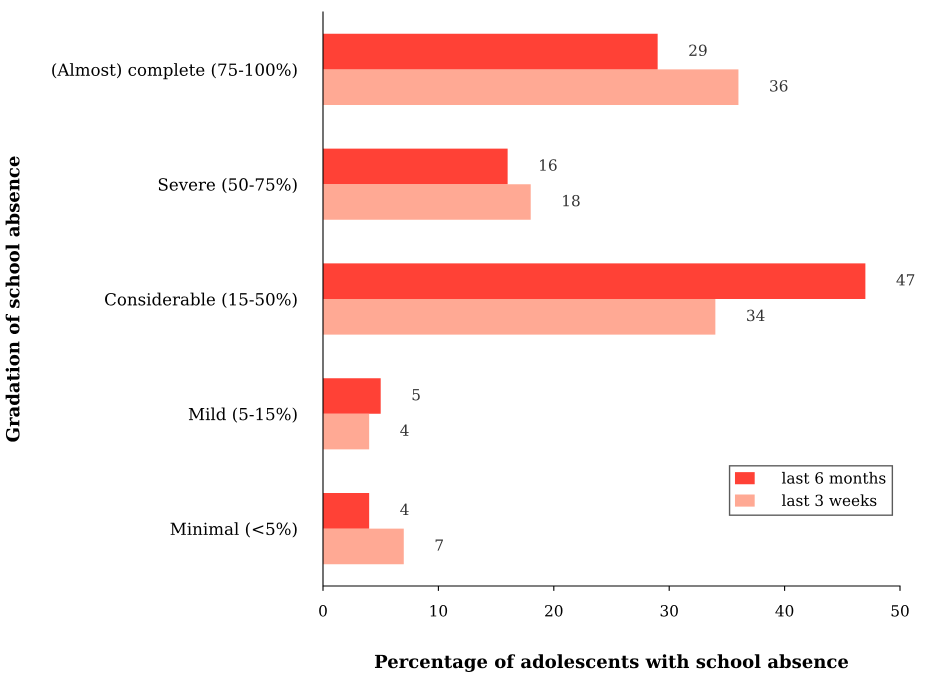 Image resolution: width=930 pixels, height=676 pixels. What do you see at coordinates (233, 530) in the screenshot?
I see `y-tick-label: Minimal (<5%)` at bounding box center [233, 530].